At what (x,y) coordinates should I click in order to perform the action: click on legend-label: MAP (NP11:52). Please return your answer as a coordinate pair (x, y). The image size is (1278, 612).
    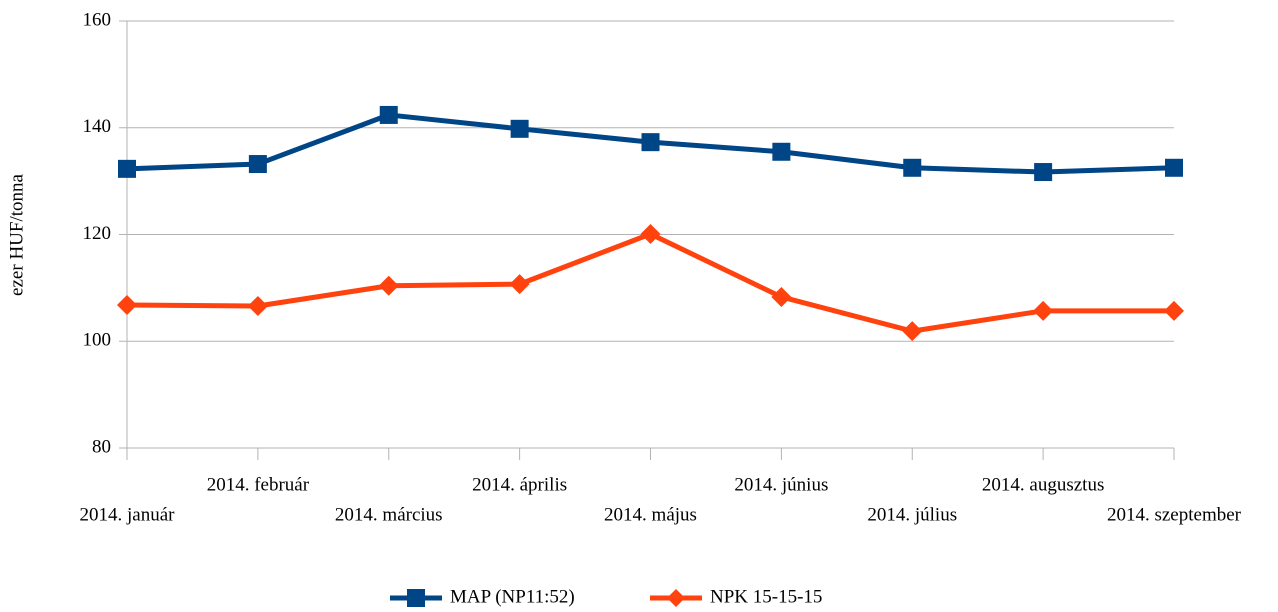
    Looking at the image, I should click on (512, 596).